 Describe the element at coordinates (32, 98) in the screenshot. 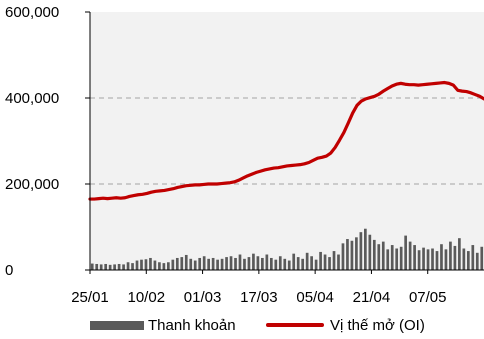

I see `y-tick-label-2: 400,000` at that location.